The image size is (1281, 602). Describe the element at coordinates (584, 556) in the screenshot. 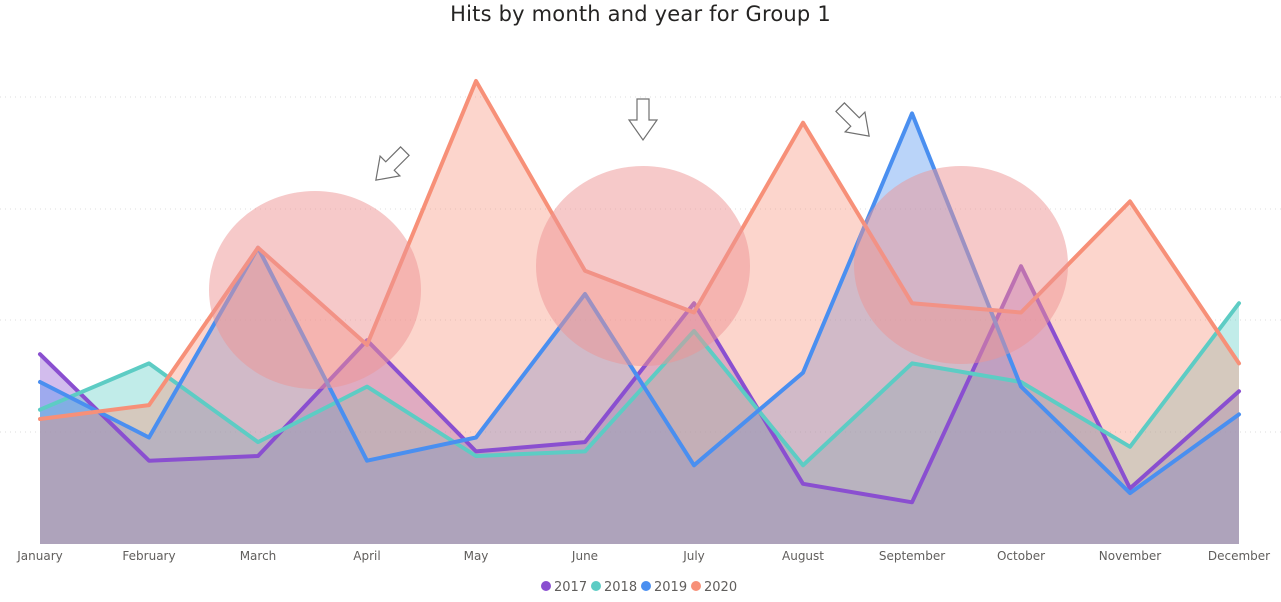

I see `x-tick-label-june: June` at that location.